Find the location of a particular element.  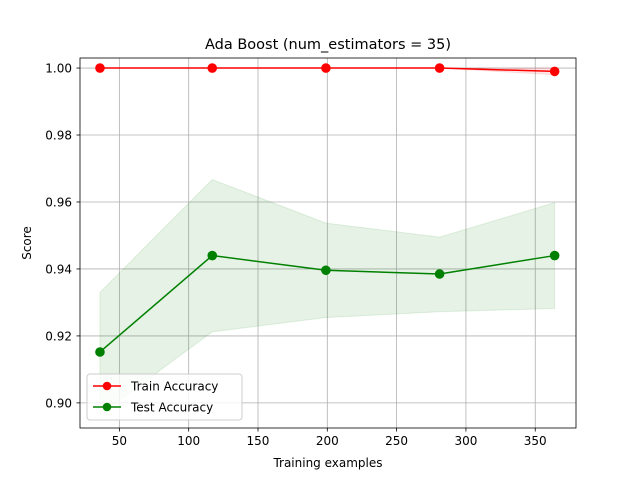

y-axis-ticks: 0.90 0.92 0.94 0.96 0.98 1.00 is located at coordinates (62, 236).